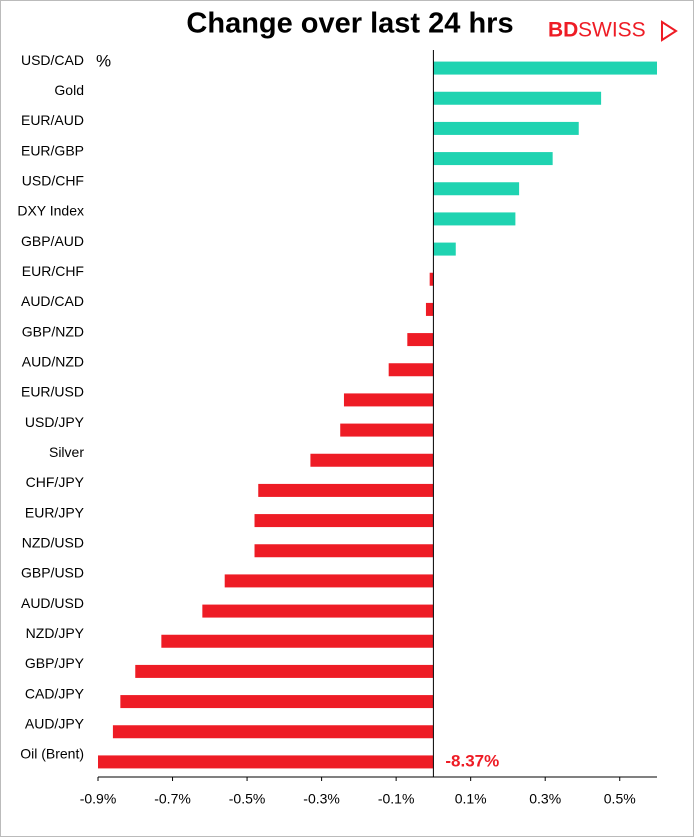 The image size is (694, 837). What do you see at coordinates (52, 60) in the screenshot?
I see `y-tick-label: USD/CAD` at bounding box center [52, 60].